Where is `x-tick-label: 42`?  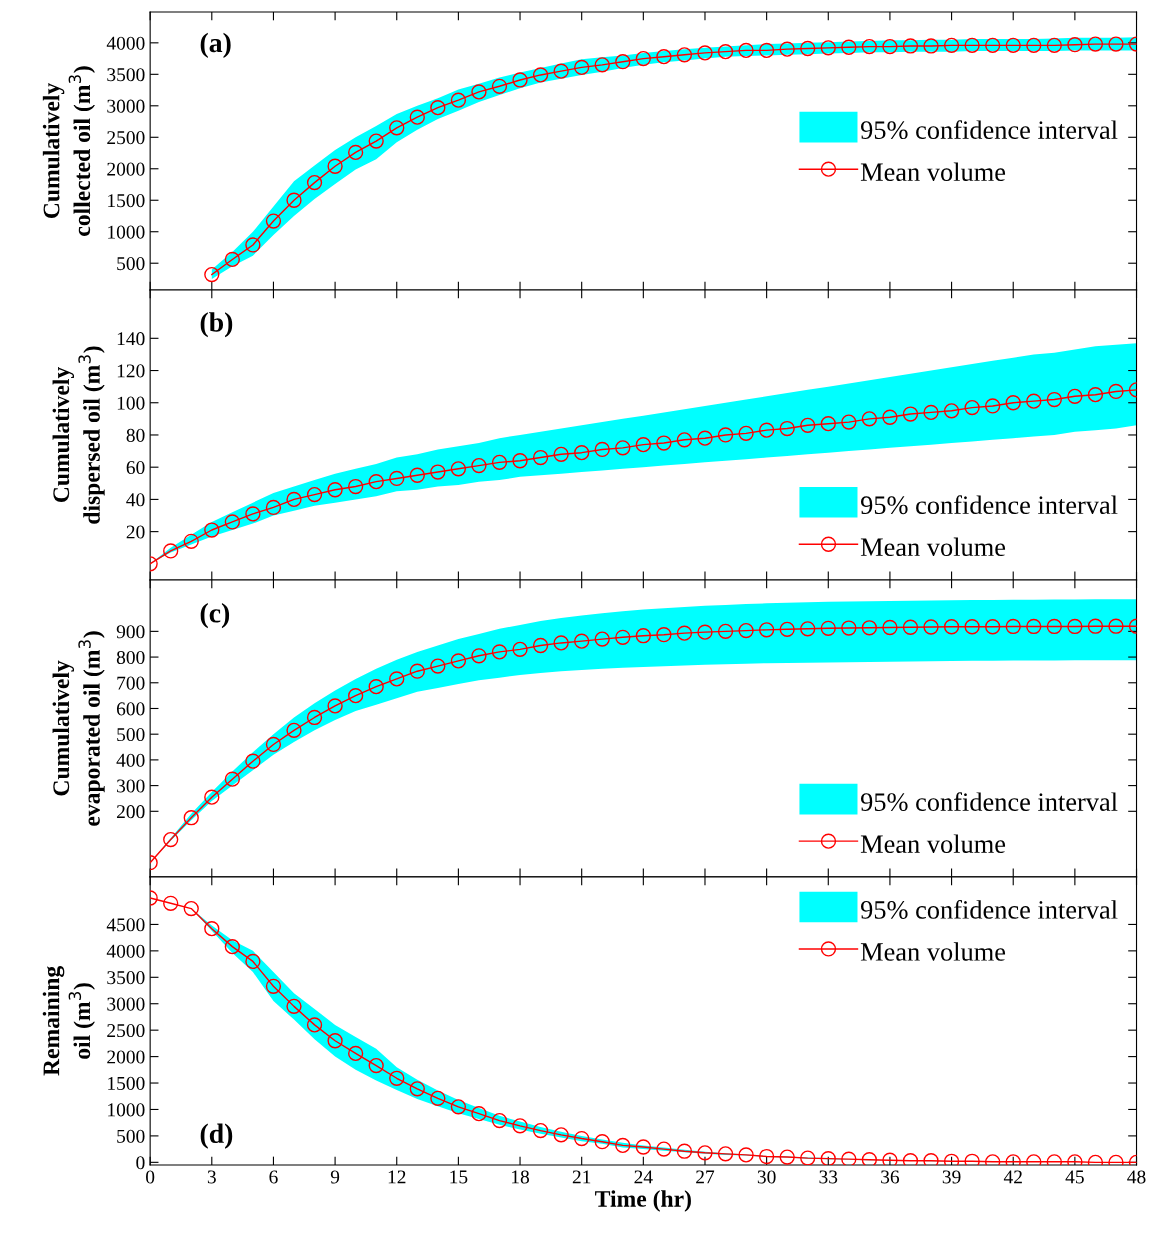
x-tick-label: 42 is located at coordinates (1012, 1177).